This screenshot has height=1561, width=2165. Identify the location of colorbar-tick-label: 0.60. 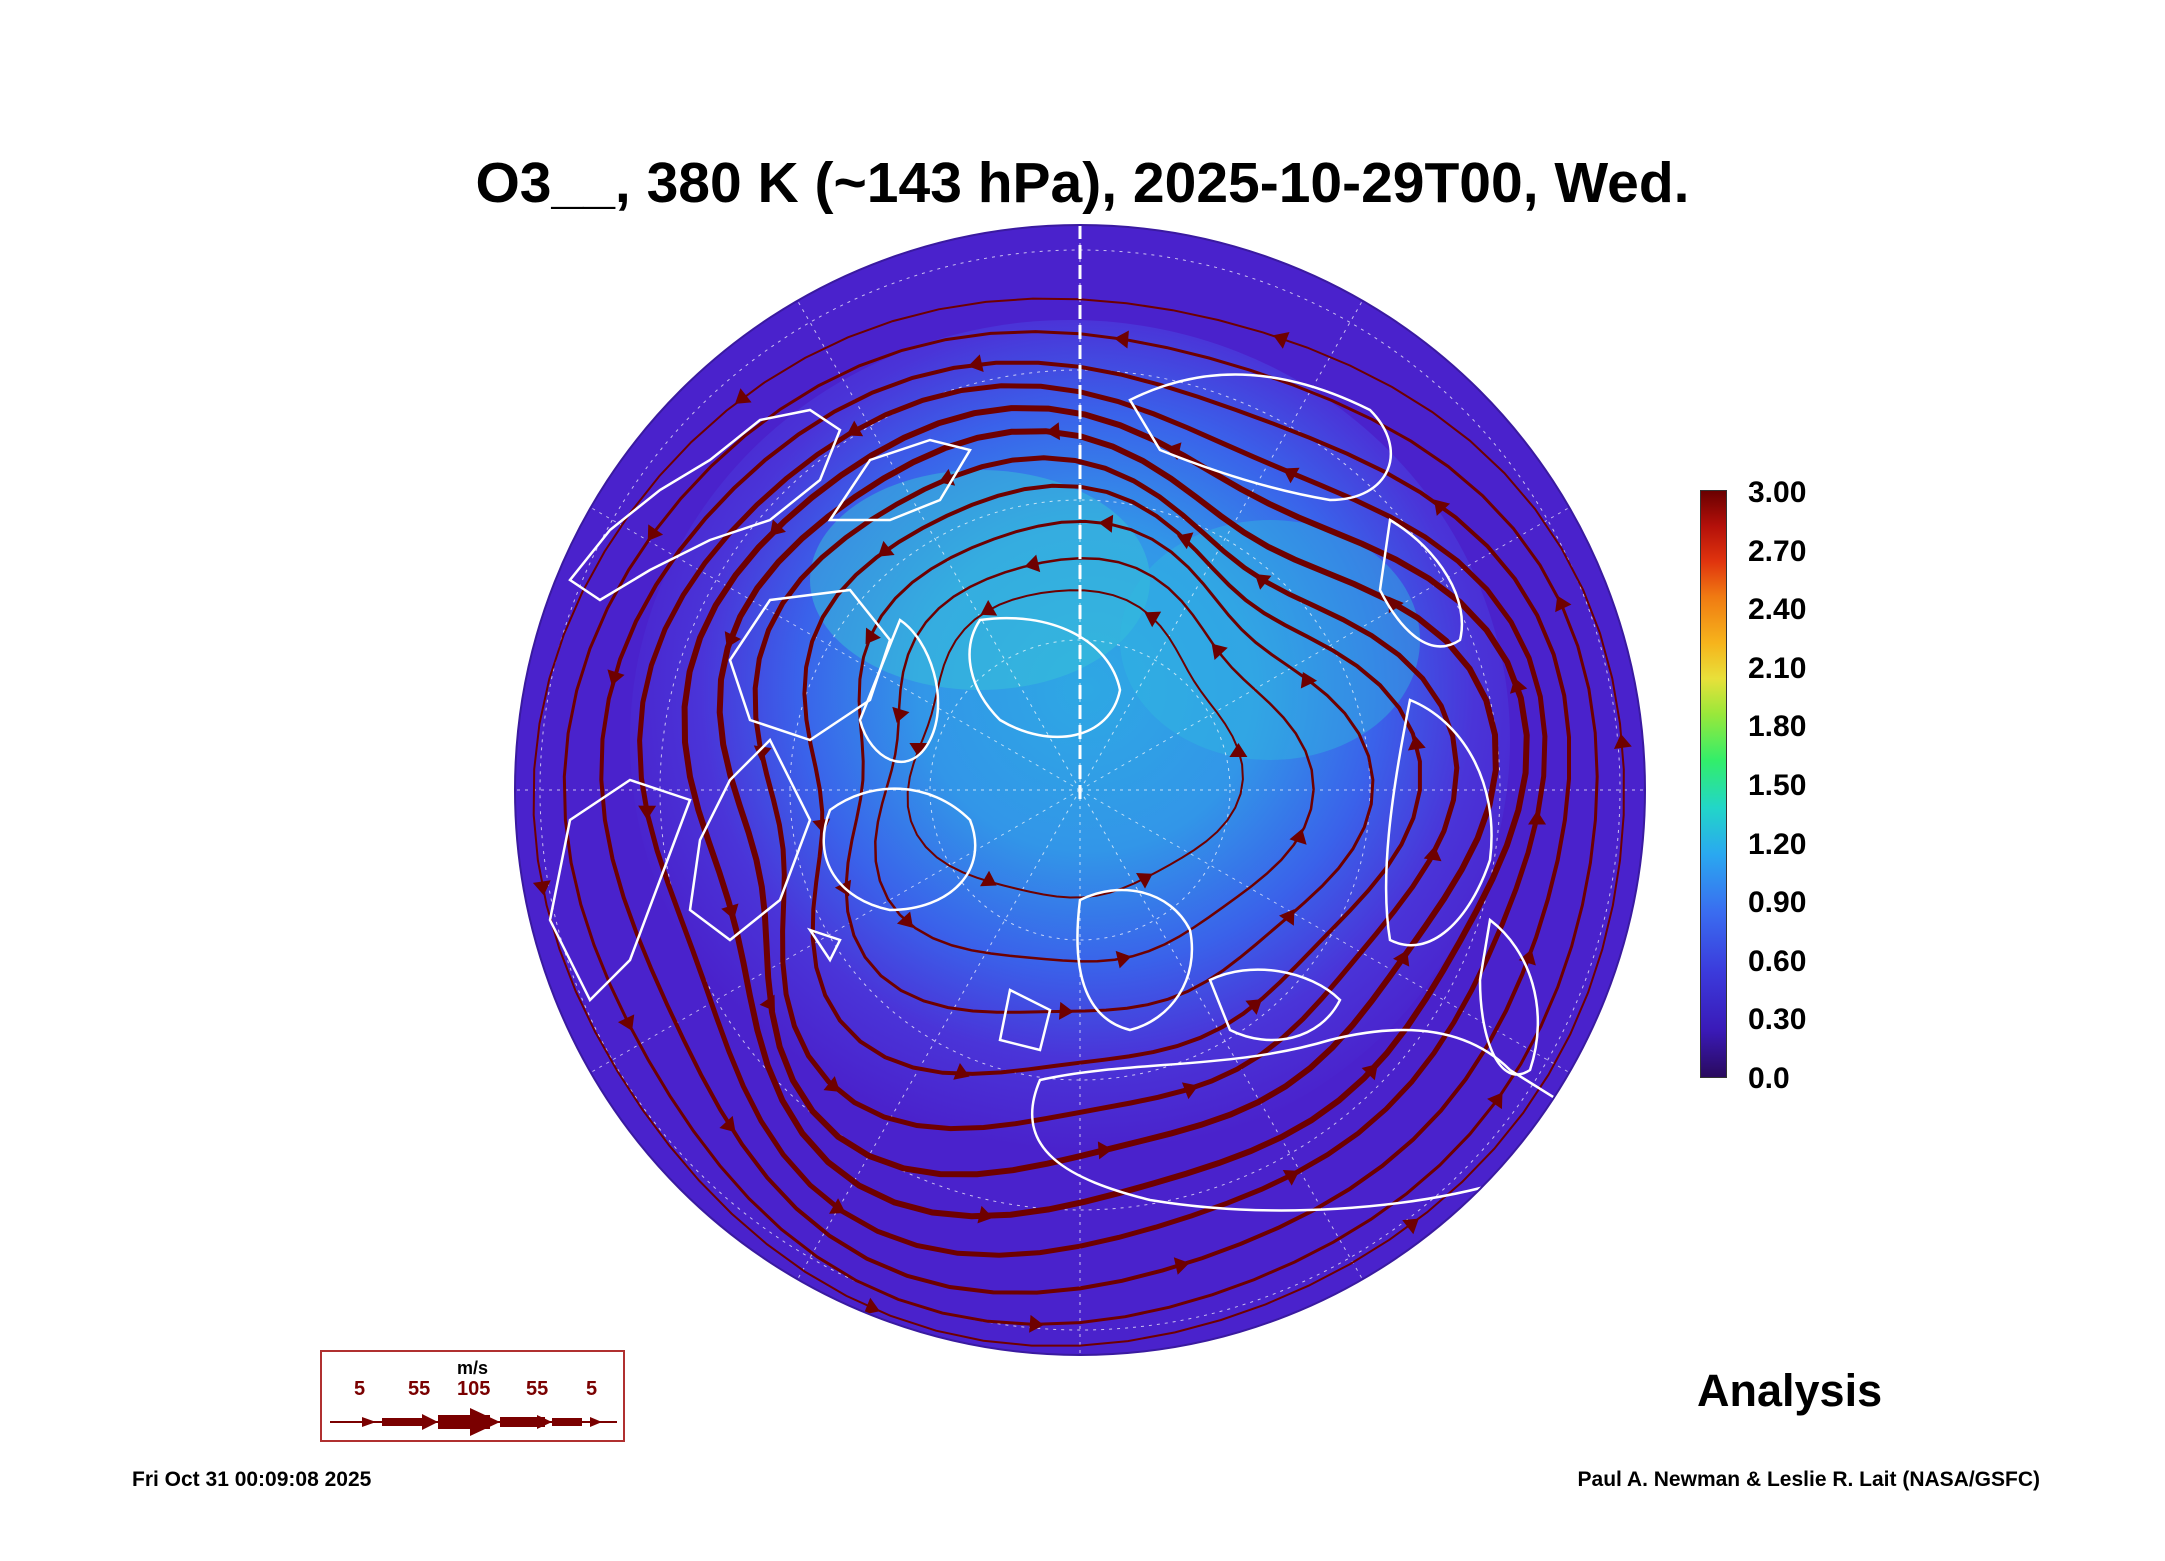
(1777, 961).